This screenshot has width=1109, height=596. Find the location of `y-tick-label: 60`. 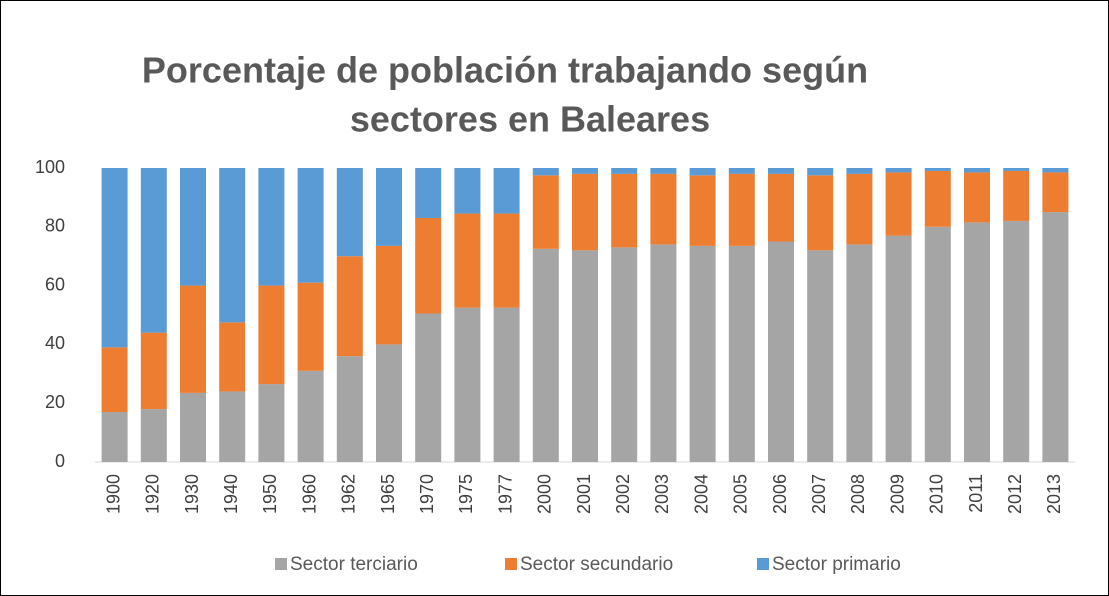

y-tick-label: 60 is located at coordinates (55, 284).